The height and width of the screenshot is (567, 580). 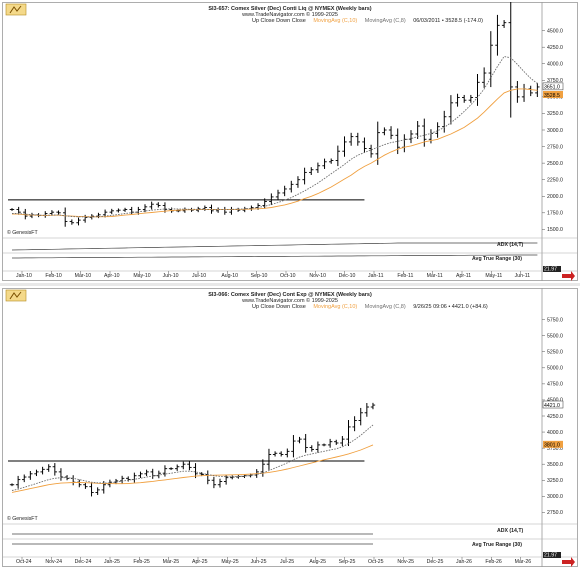 I want to click on x-tick-label: Mar-10, so click(x=83, y=276).